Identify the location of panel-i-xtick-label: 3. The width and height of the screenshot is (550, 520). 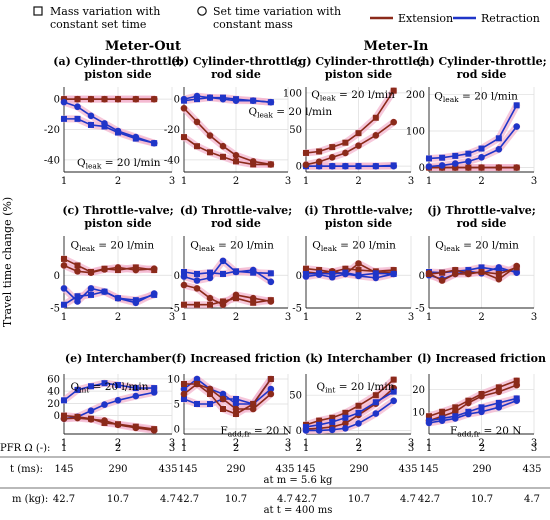
(411, 317).